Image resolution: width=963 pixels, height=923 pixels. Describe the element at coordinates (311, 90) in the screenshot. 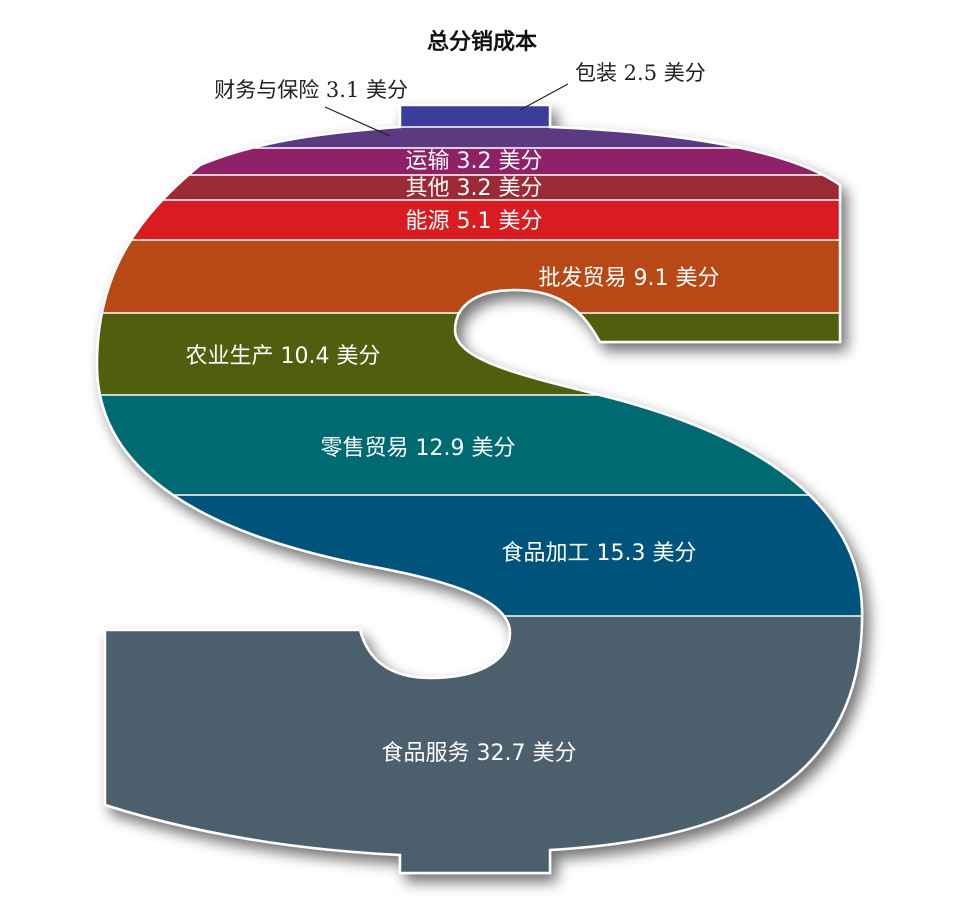

I see `callout-label: 财务与保险 3.1 美分` at that location.